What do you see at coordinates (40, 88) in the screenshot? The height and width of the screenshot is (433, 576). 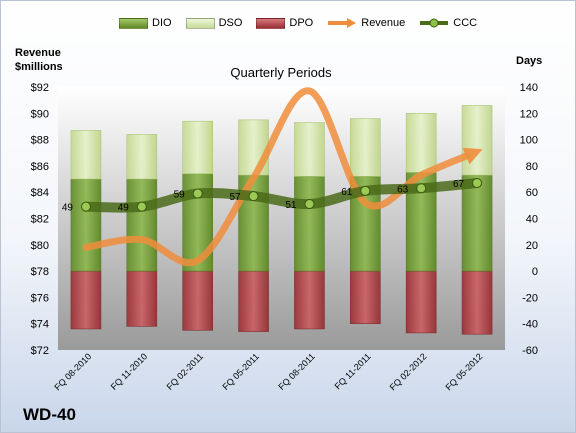 I see `left-tick-label: $92` at bounding box center [40, 88].